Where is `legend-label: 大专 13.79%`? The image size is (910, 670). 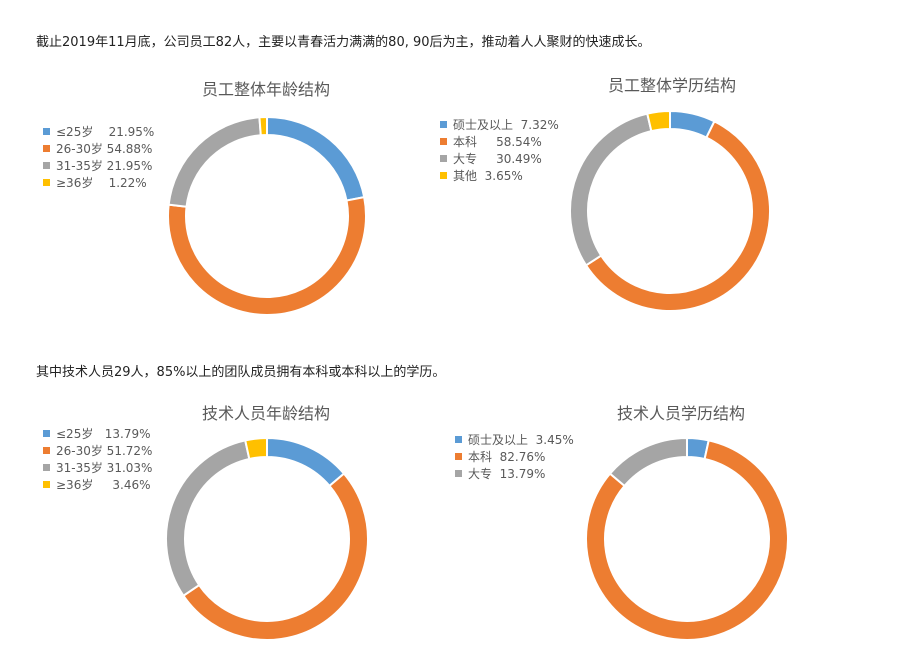 legend-label: 大专 13.79% is located at coordinates (507, 474).